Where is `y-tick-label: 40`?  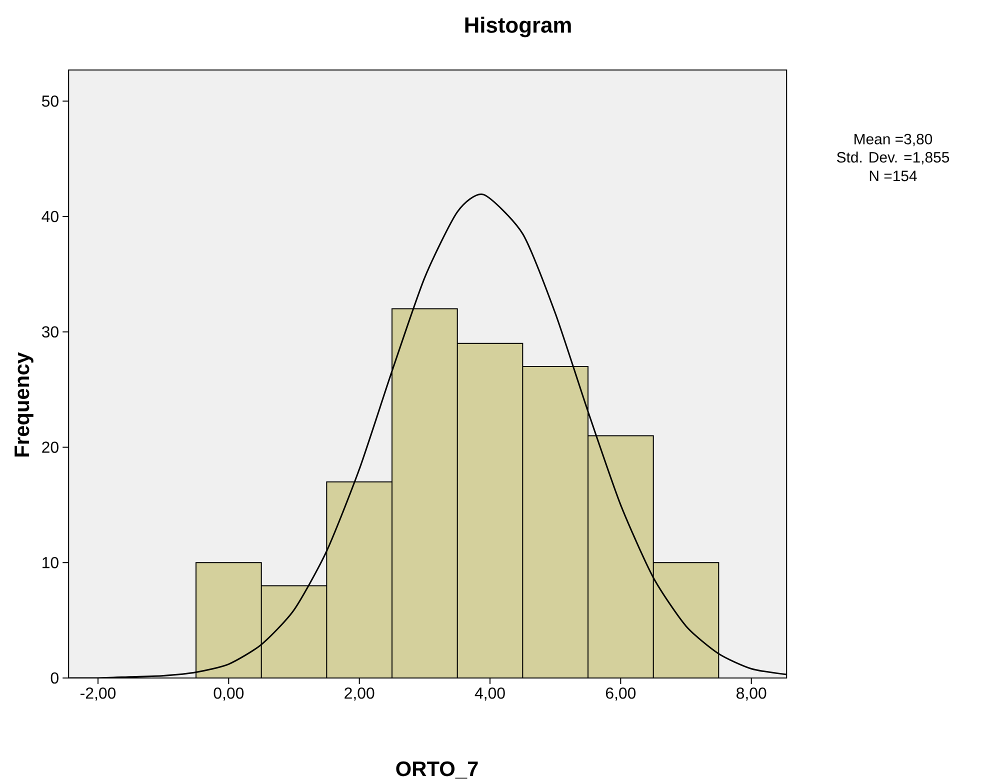 y-tick-label: 40 is located at coordinates (50, 216).